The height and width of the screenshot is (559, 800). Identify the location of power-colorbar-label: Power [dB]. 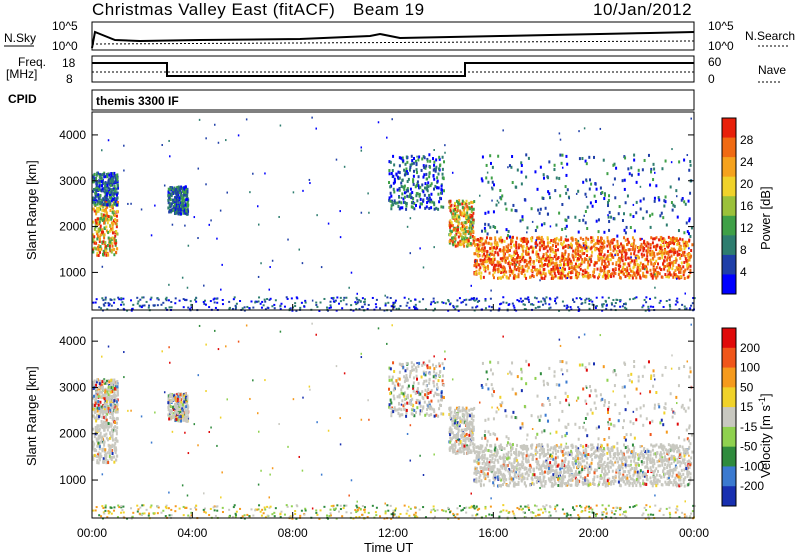
(765, 218).